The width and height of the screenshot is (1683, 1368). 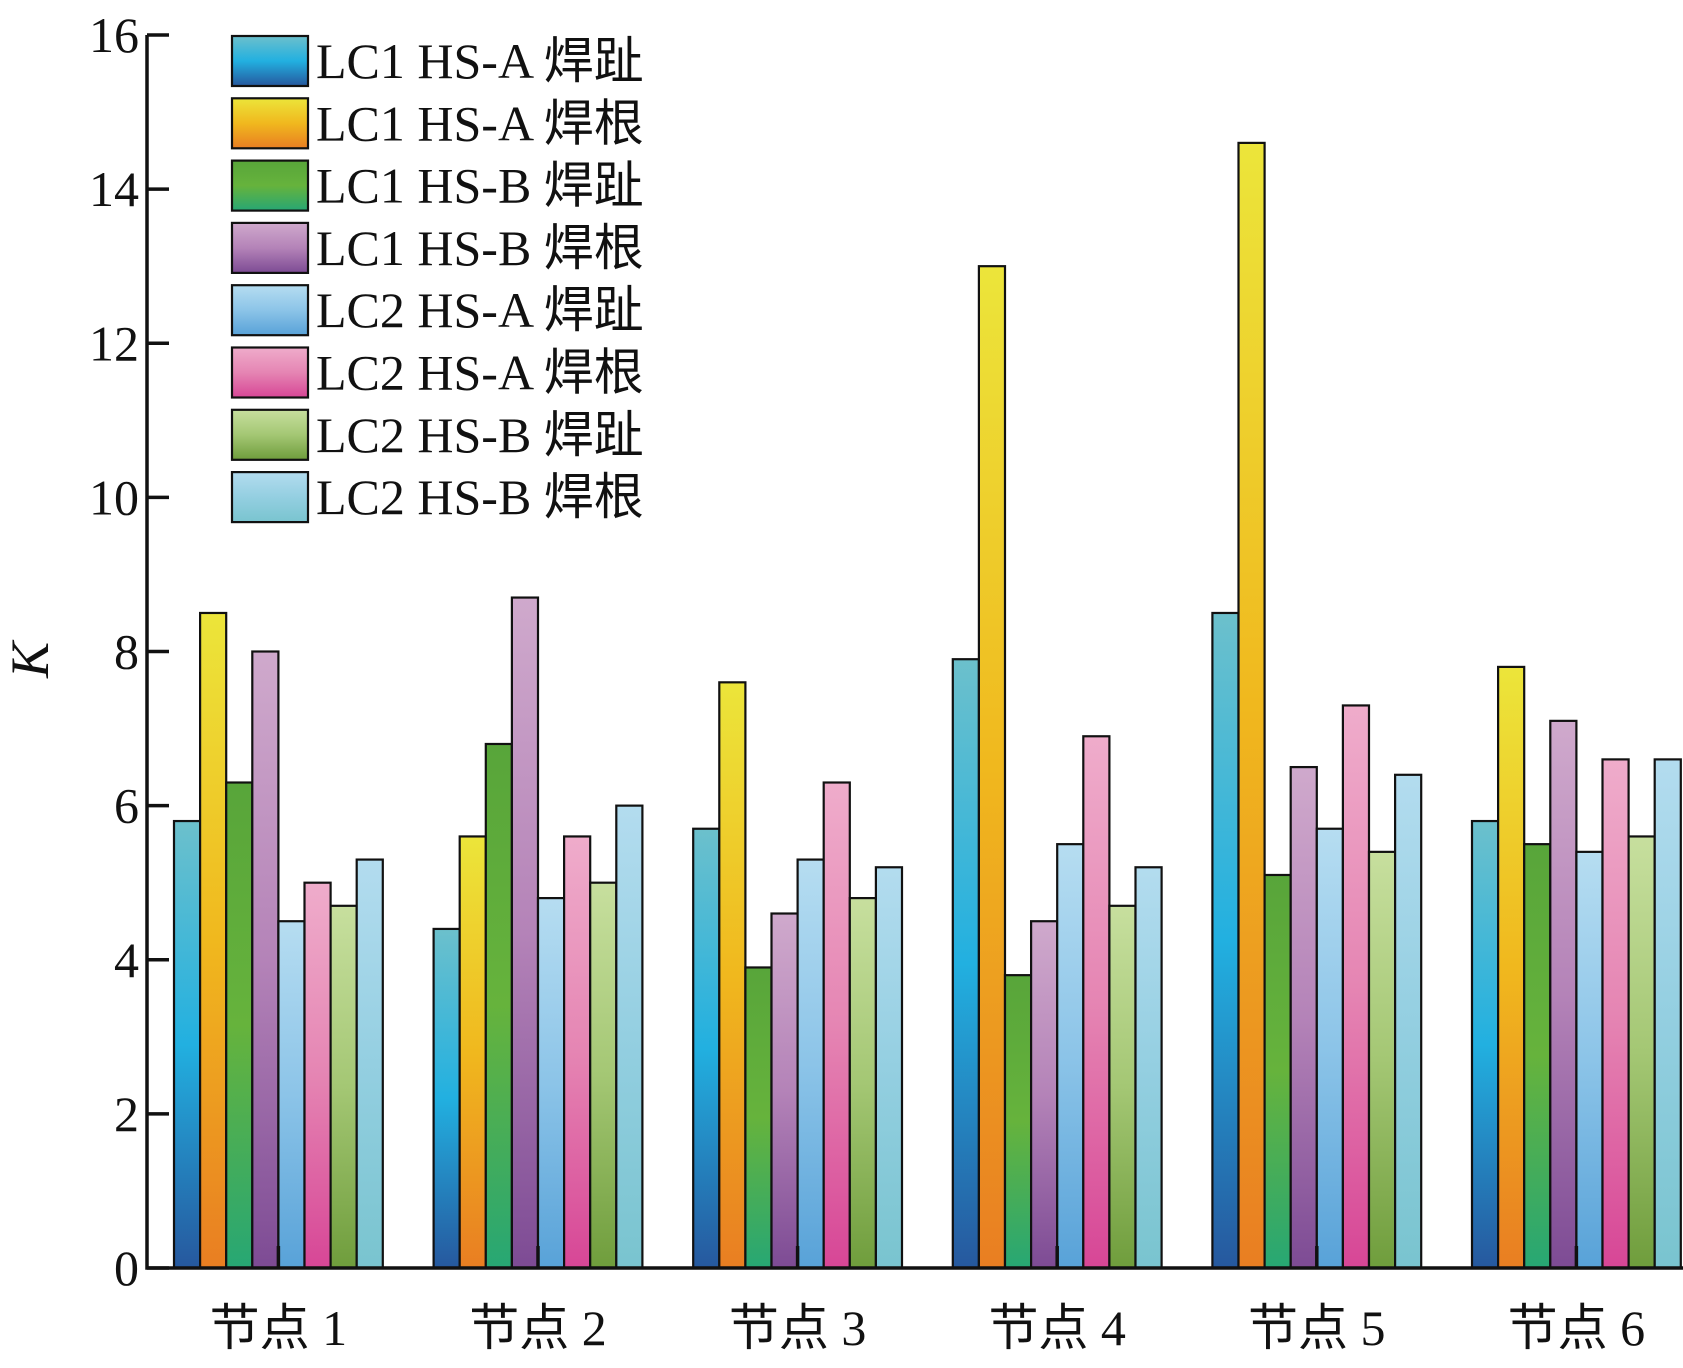 What do you see at coordinates (126, 1268) in the screenshot?
I see `y-tick-label: 0` at bounding box center [126, 1268].